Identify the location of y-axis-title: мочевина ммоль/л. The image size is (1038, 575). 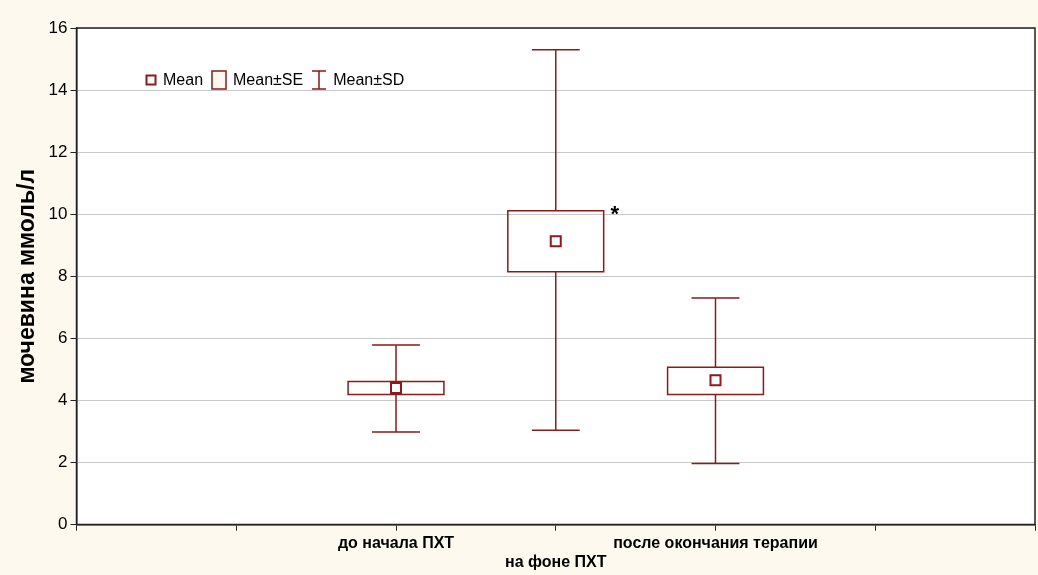
(26, 276).